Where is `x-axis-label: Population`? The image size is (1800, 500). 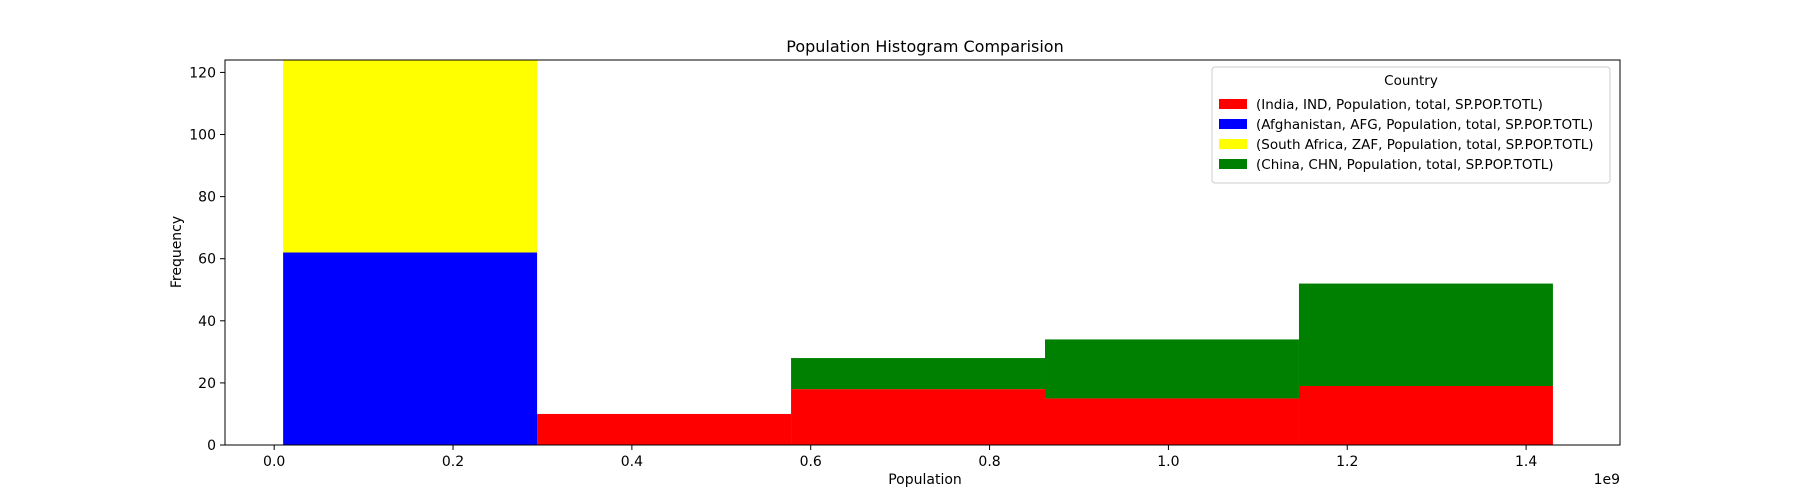
x-axis-label: Population is located at coordinates (925, 480).